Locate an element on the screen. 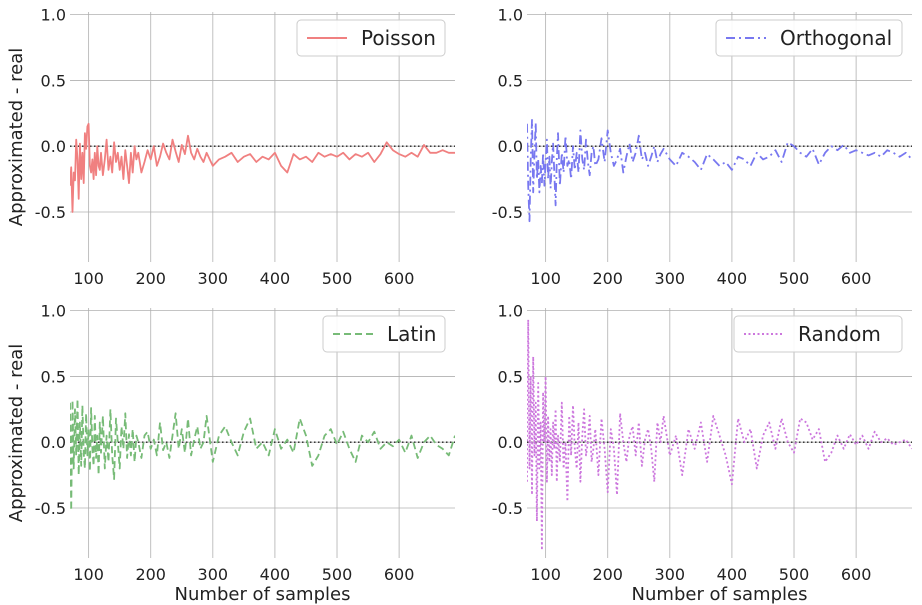  panel-3-x-tick-label: 100 is located at coordinates (88, 574).